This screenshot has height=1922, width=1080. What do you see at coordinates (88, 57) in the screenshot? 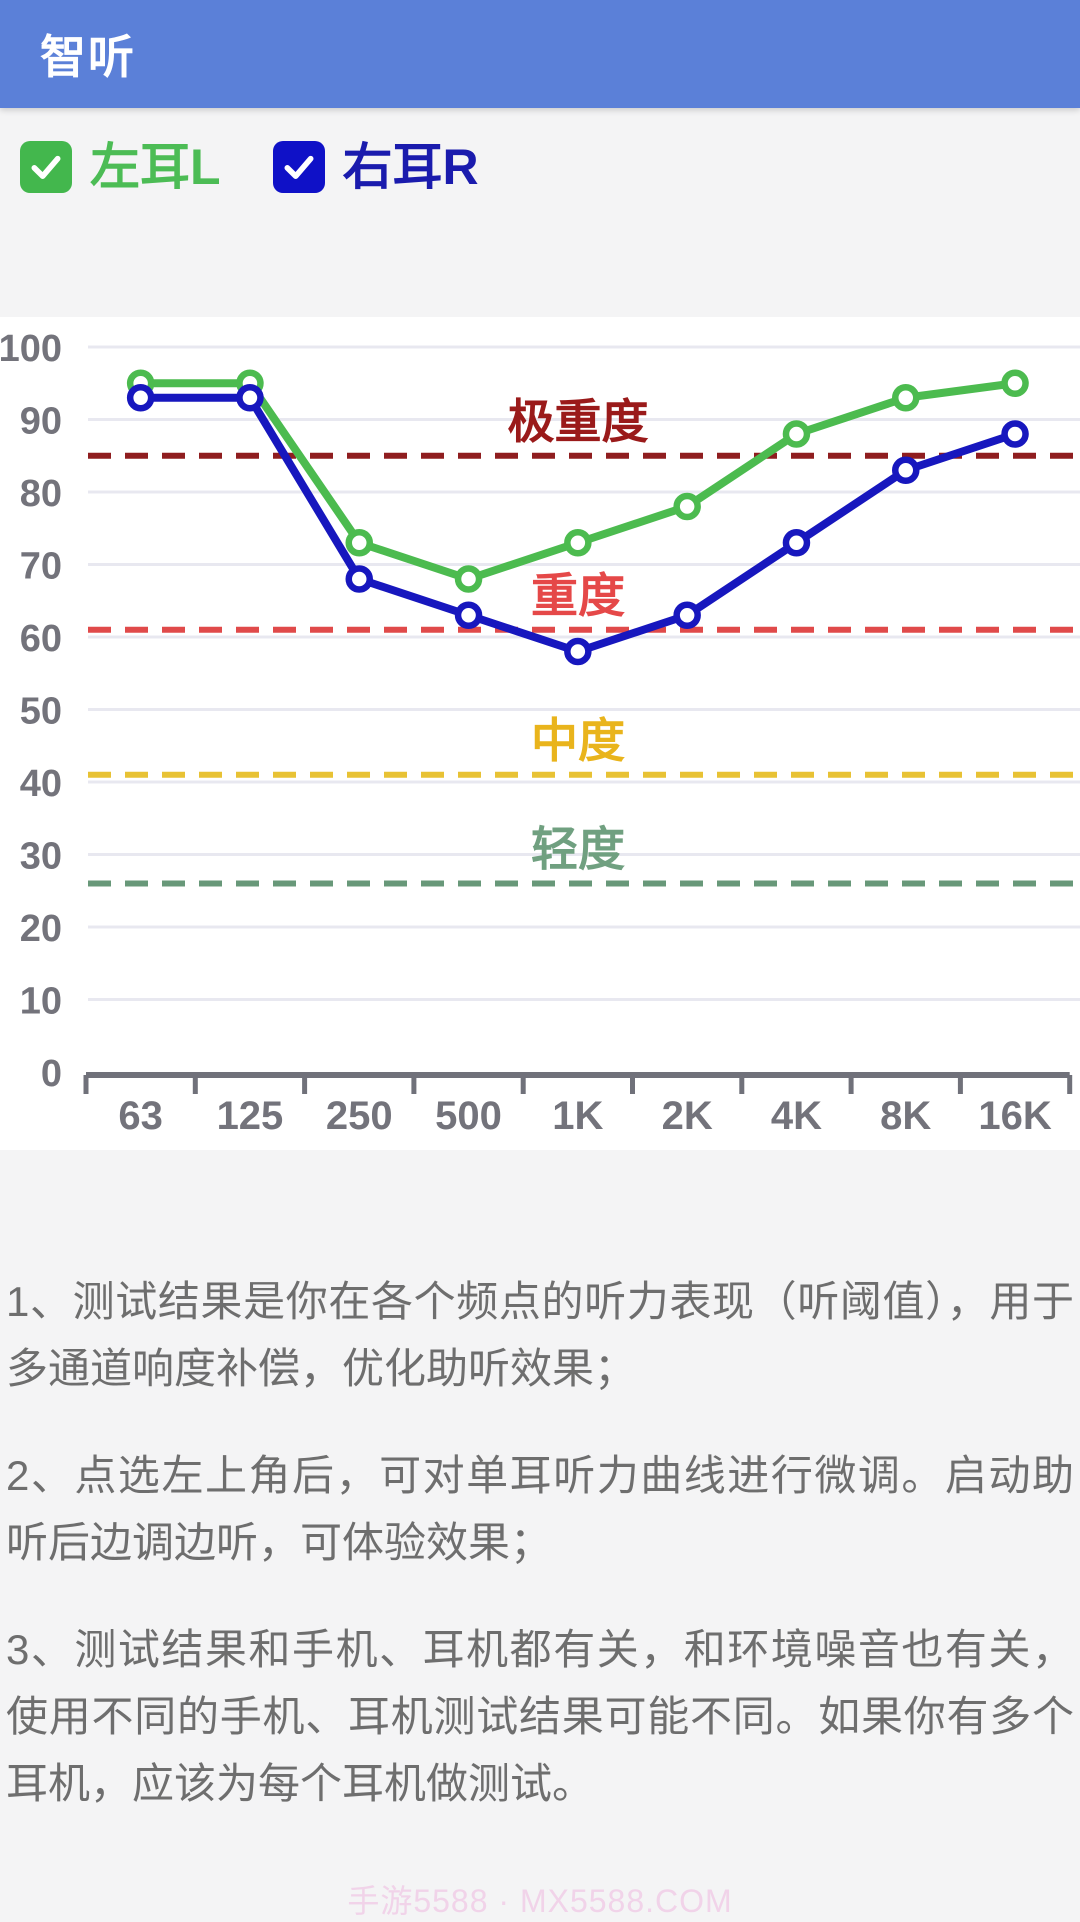
I see `page-title: 智听` at bounding box center [88, 57].